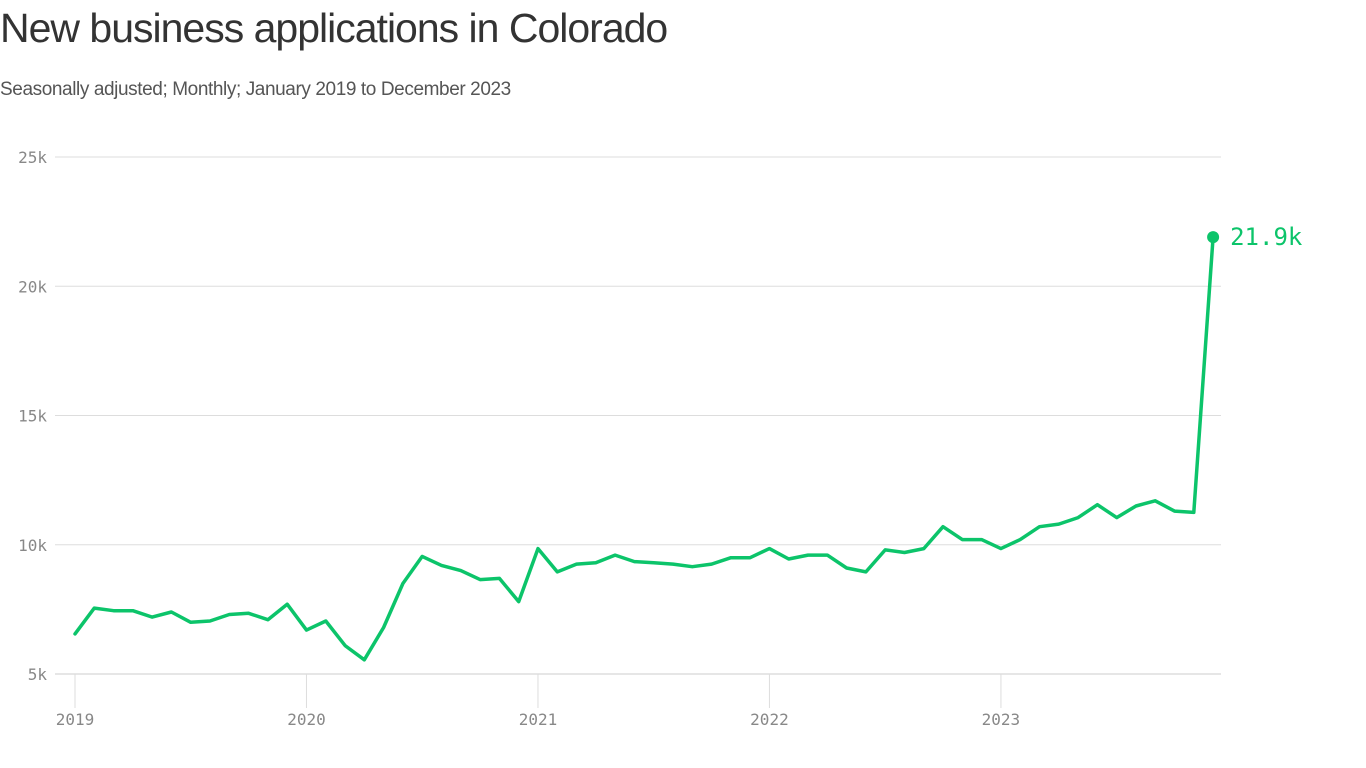  I want to click on x-tick-label: 2019, so click(75, 719).